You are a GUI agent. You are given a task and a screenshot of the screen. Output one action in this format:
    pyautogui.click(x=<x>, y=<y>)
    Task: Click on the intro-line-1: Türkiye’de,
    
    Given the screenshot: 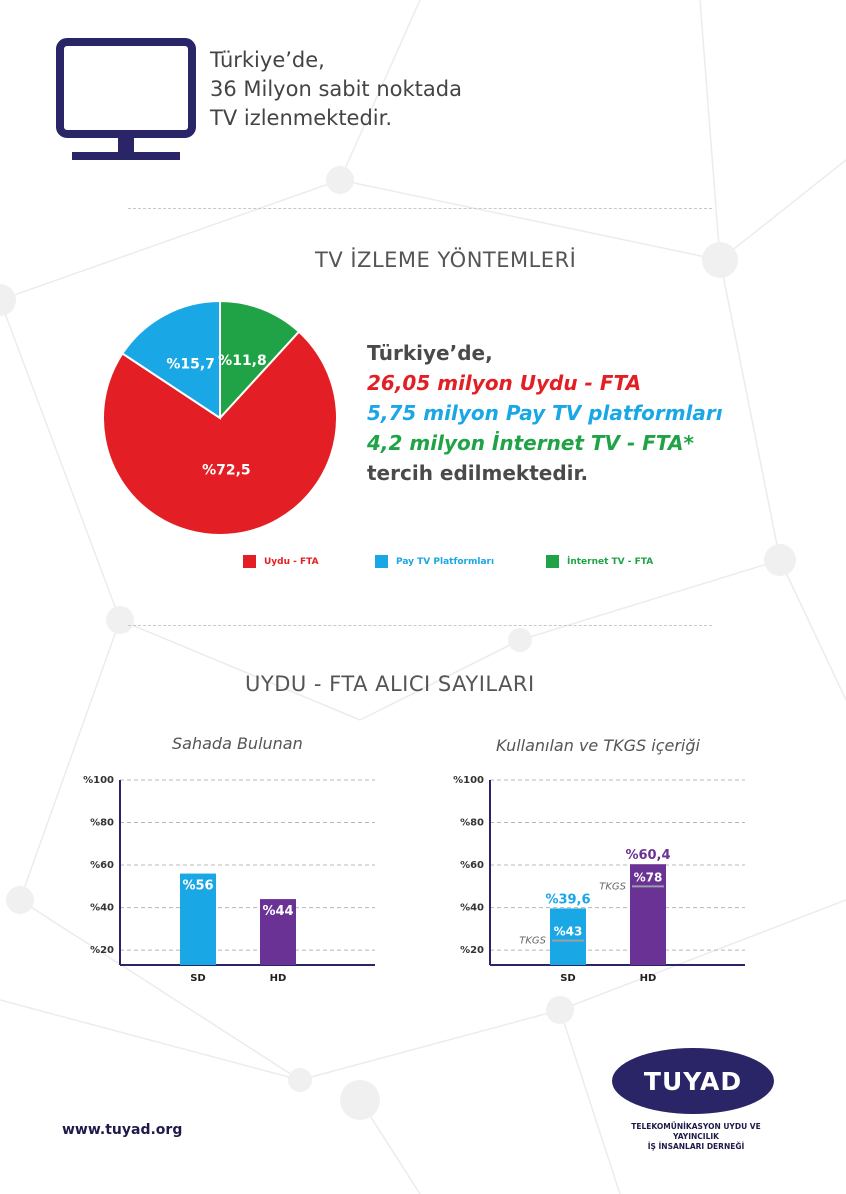 What is the action you would take?
    pyautogui.click(x=267, y=60)
    